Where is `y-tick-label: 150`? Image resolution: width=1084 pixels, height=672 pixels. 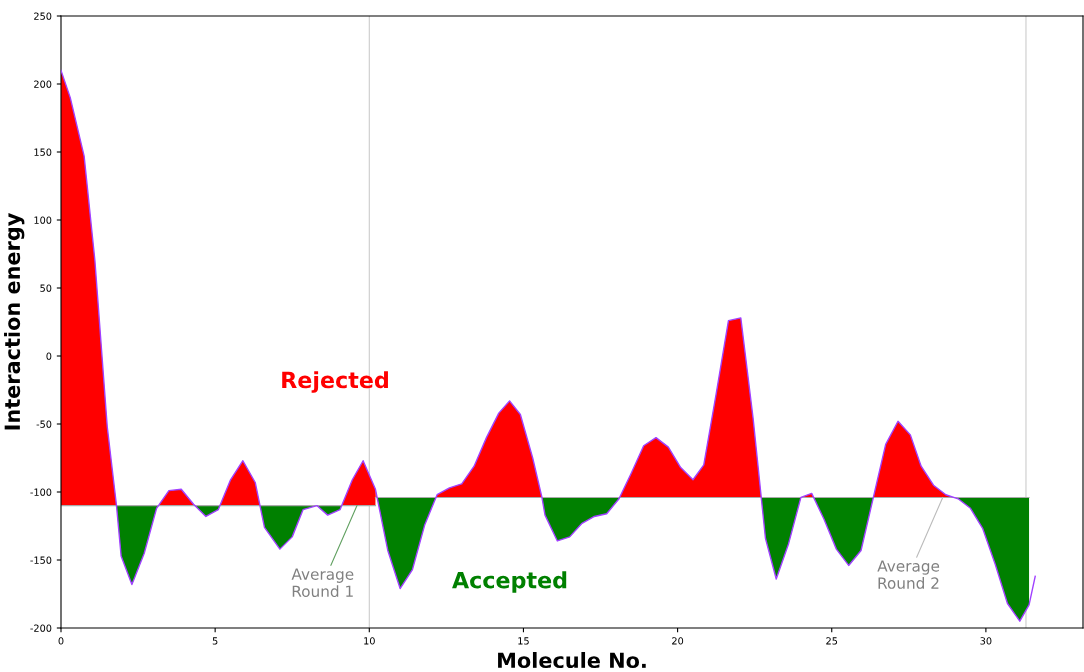 y-tick-label: 150 is located at coordinates (43, 152).